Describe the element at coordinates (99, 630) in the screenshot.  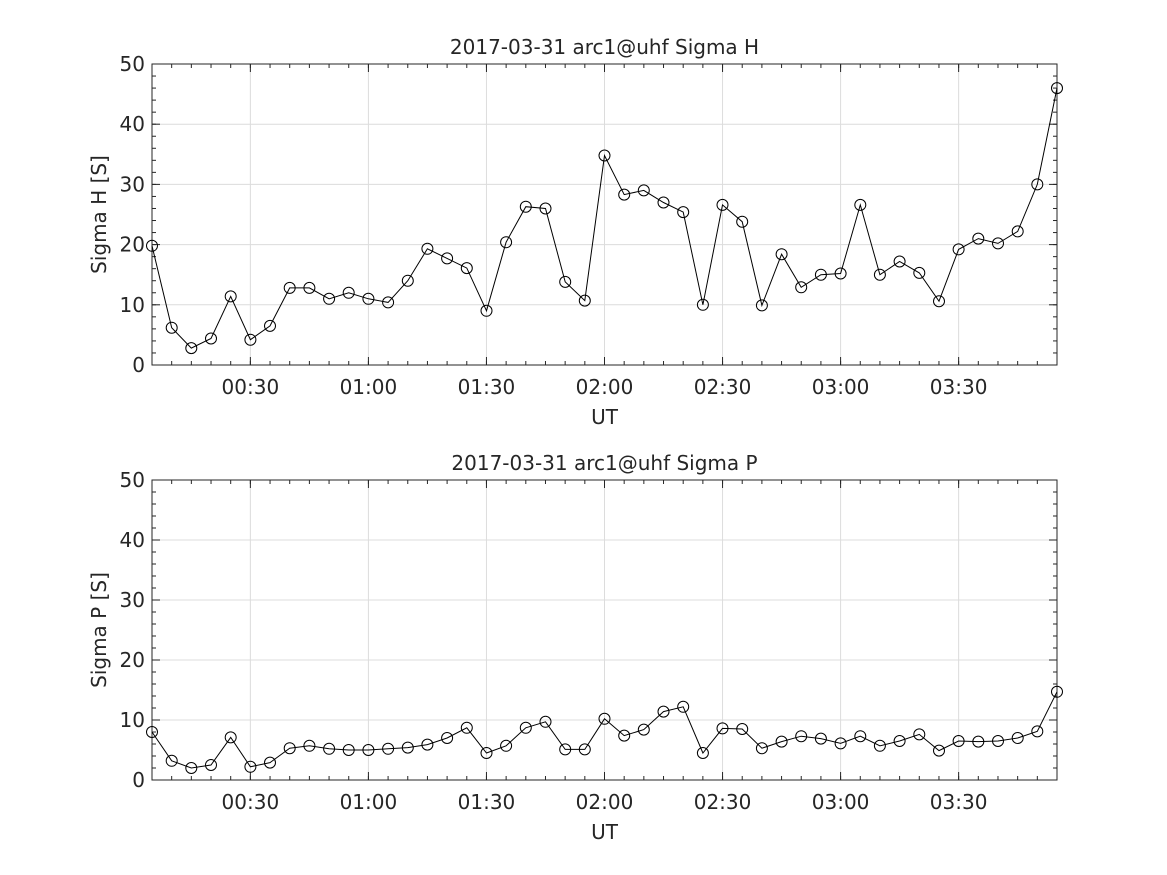
I see `y-axis-label: Sigma P [S]` at that location.